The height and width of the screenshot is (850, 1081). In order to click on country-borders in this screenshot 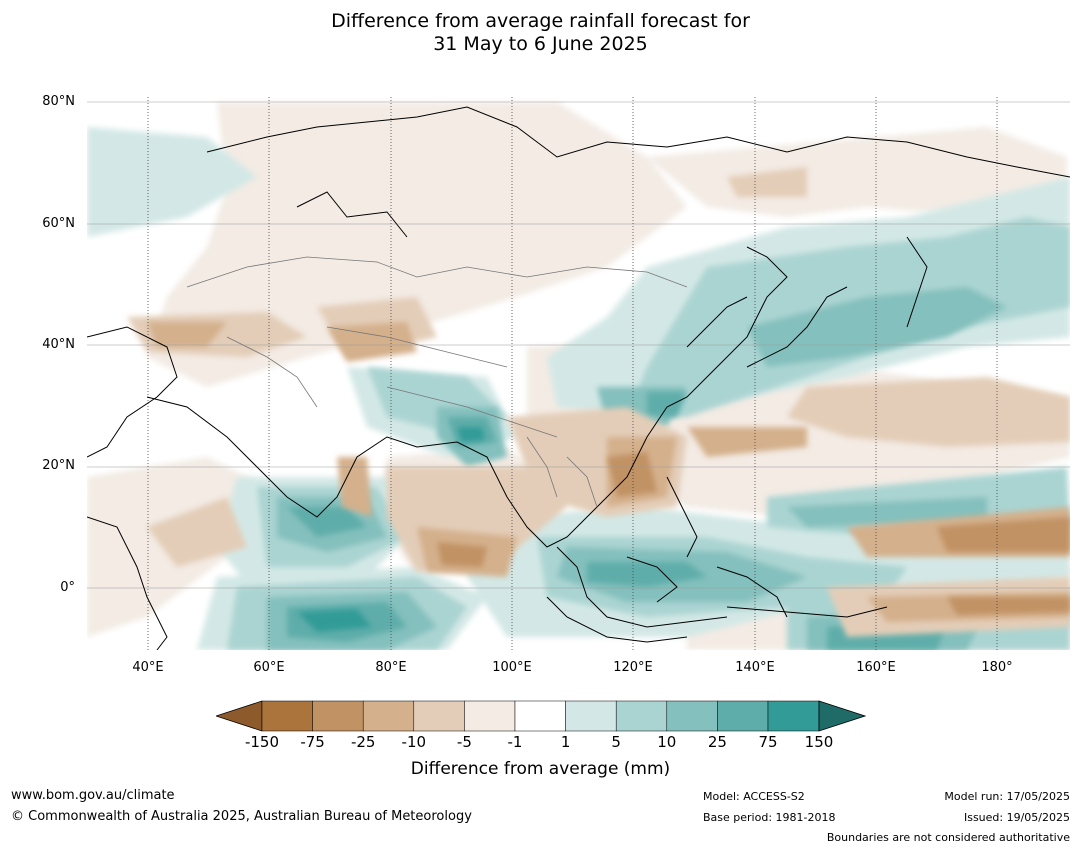, I will do `click(437, 382)`.